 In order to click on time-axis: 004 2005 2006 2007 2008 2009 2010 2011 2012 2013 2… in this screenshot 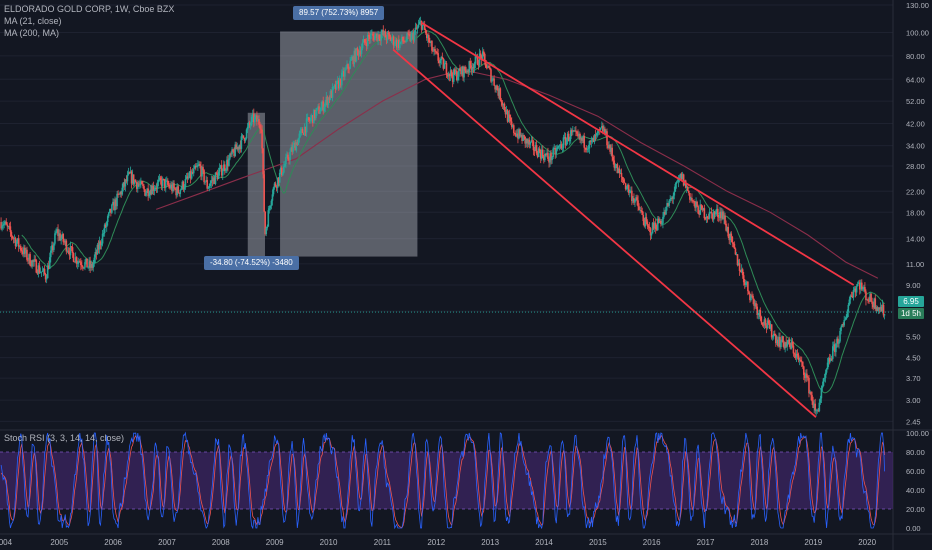, I will do `click(438, 542)`.